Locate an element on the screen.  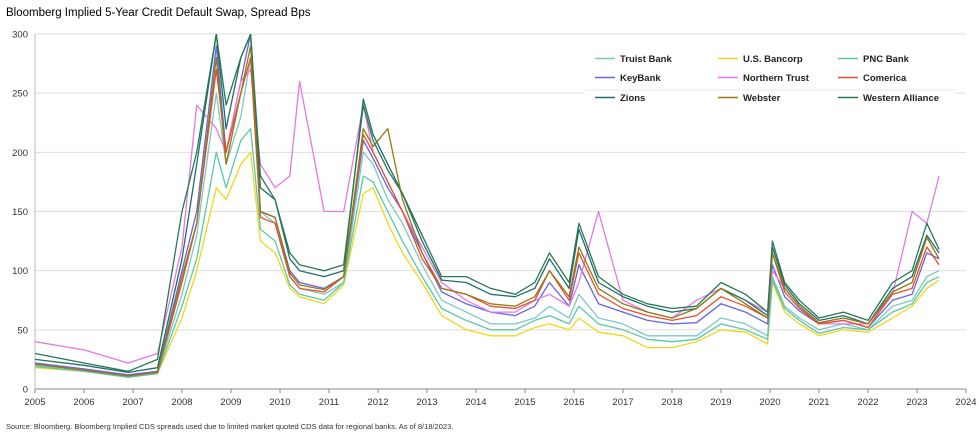
x-tick-label: 2023 is located at coordinates (916, 402).